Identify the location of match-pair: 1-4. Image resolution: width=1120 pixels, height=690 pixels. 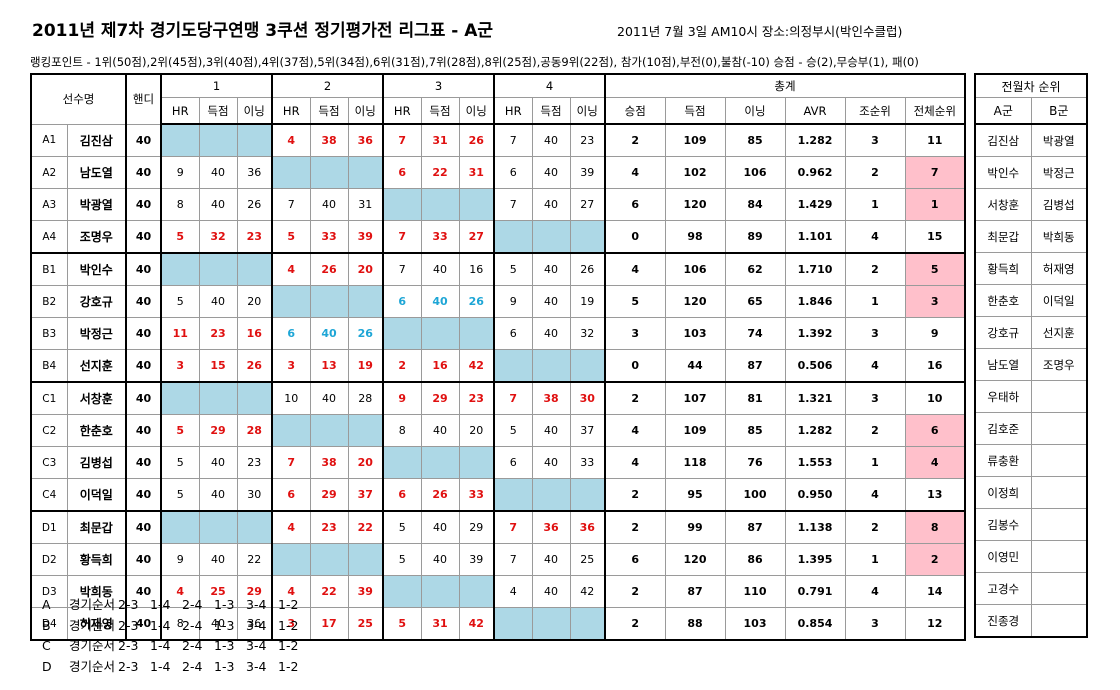
(160, 645).